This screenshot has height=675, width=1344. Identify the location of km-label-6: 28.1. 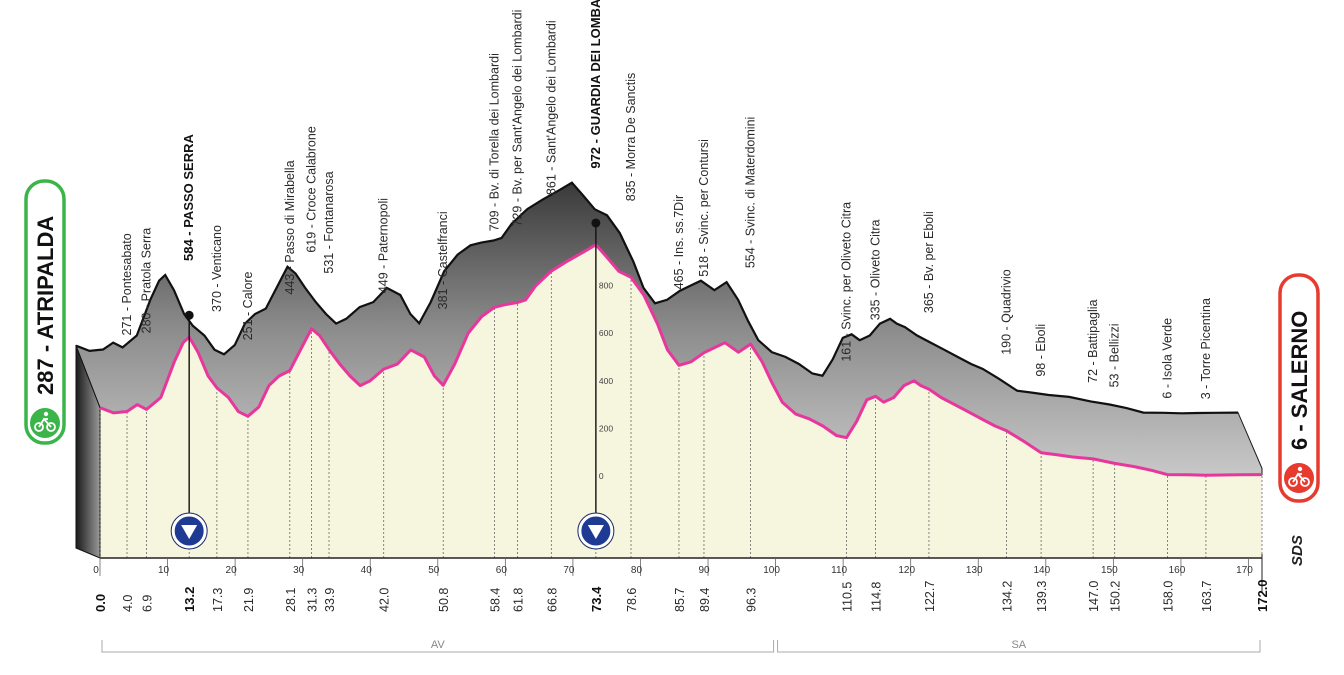
(291, 600).